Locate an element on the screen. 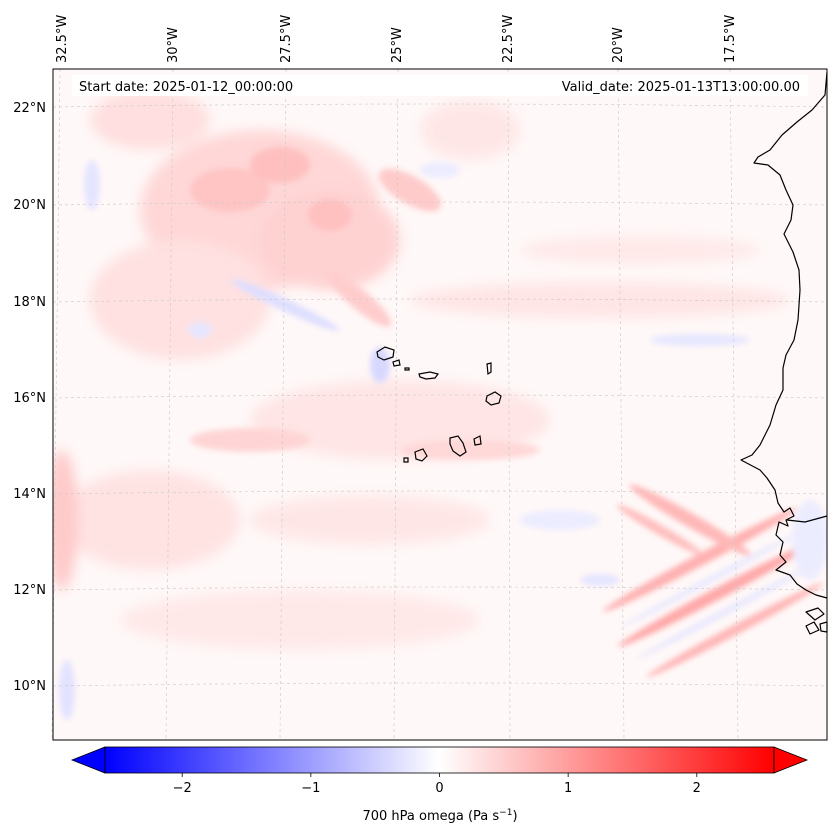 The width and height of the screenshot is (837, 839). colorbar-label-superscript: −1 is located at coordinates (505, 813).